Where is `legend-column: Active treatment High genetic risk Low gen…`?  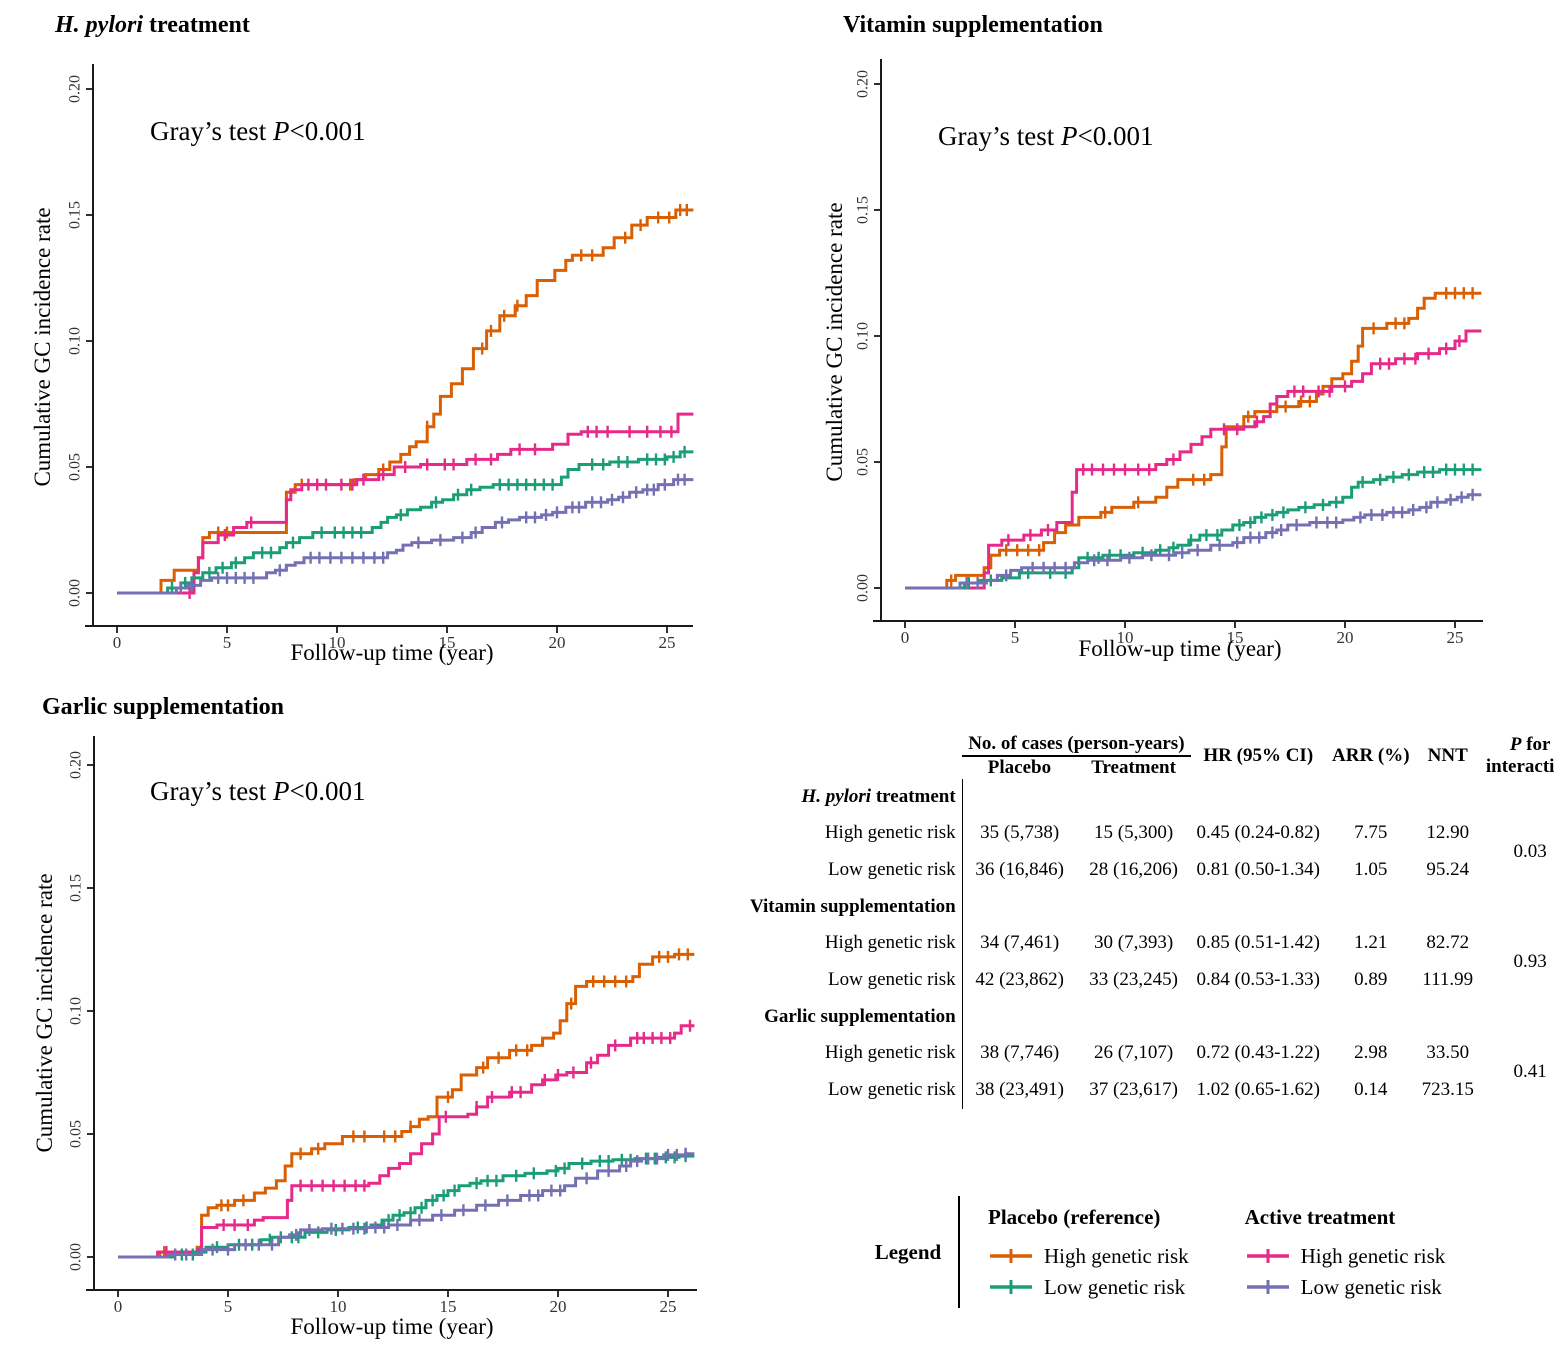
legend-column: Active treatment High genetic risk Low gen… is located at coordinates (1345, 1252).